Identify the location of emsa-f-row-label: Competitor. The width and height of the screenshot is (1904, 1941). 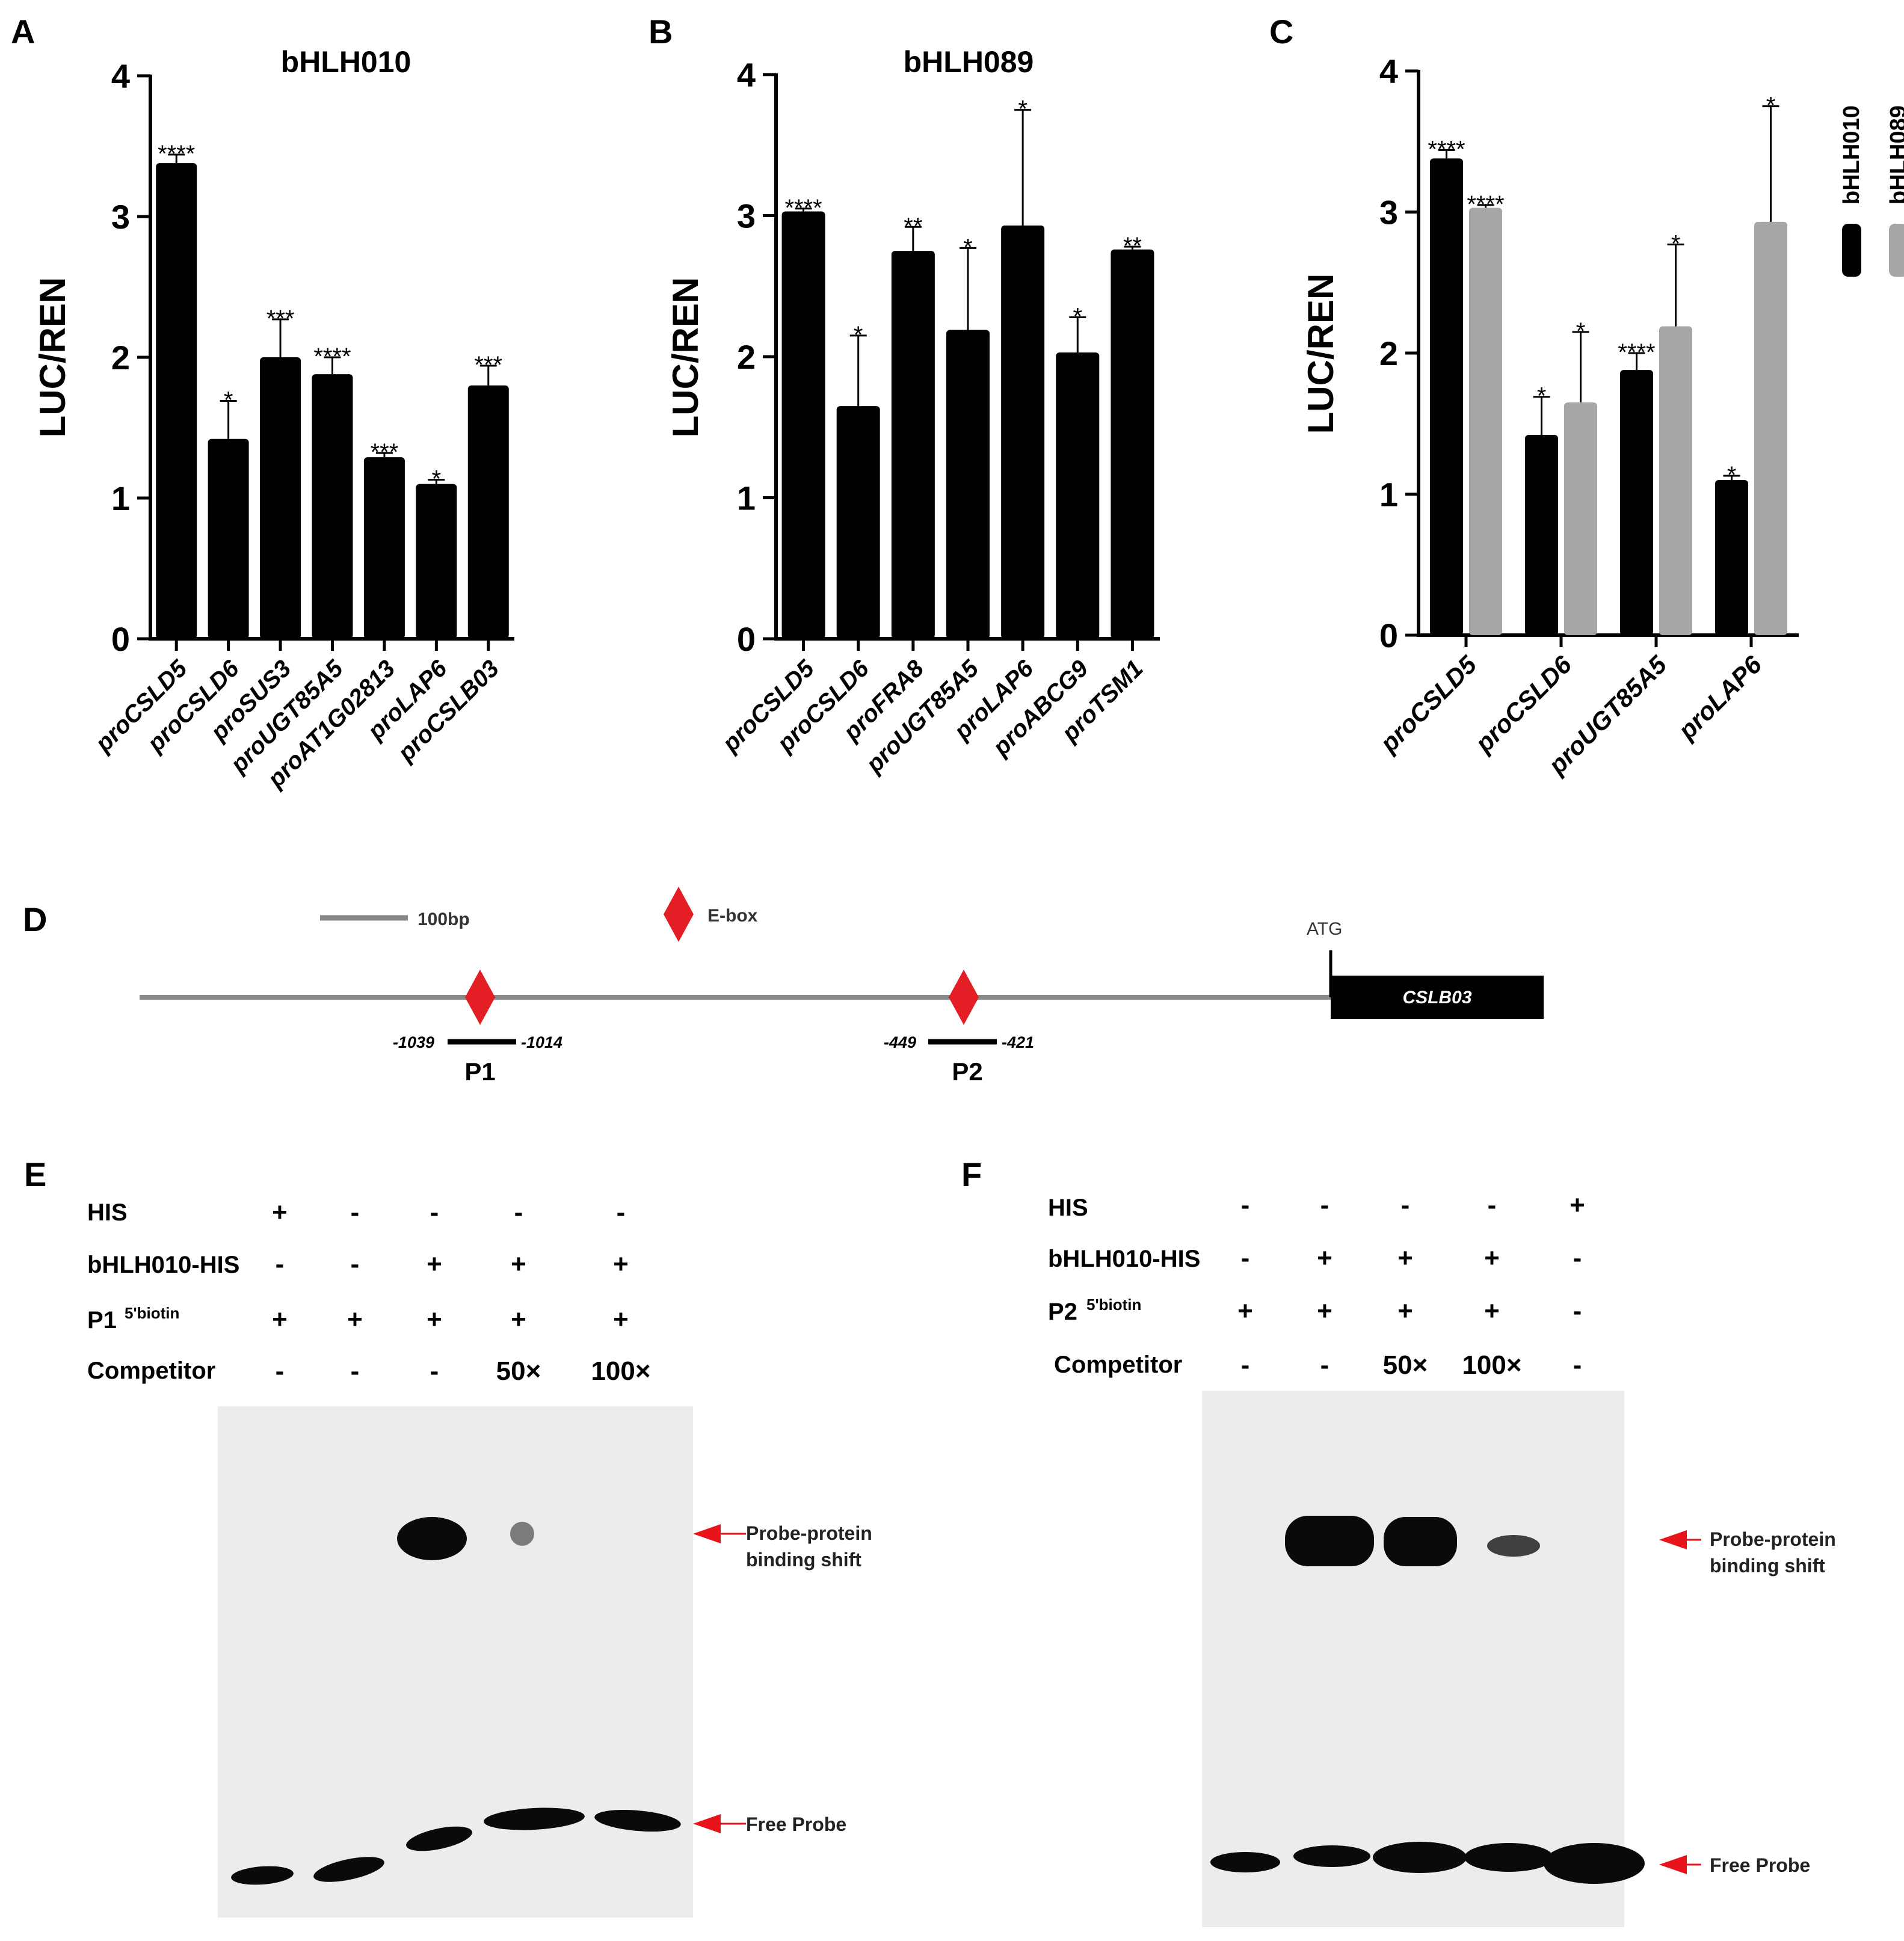
(1118, 1365).